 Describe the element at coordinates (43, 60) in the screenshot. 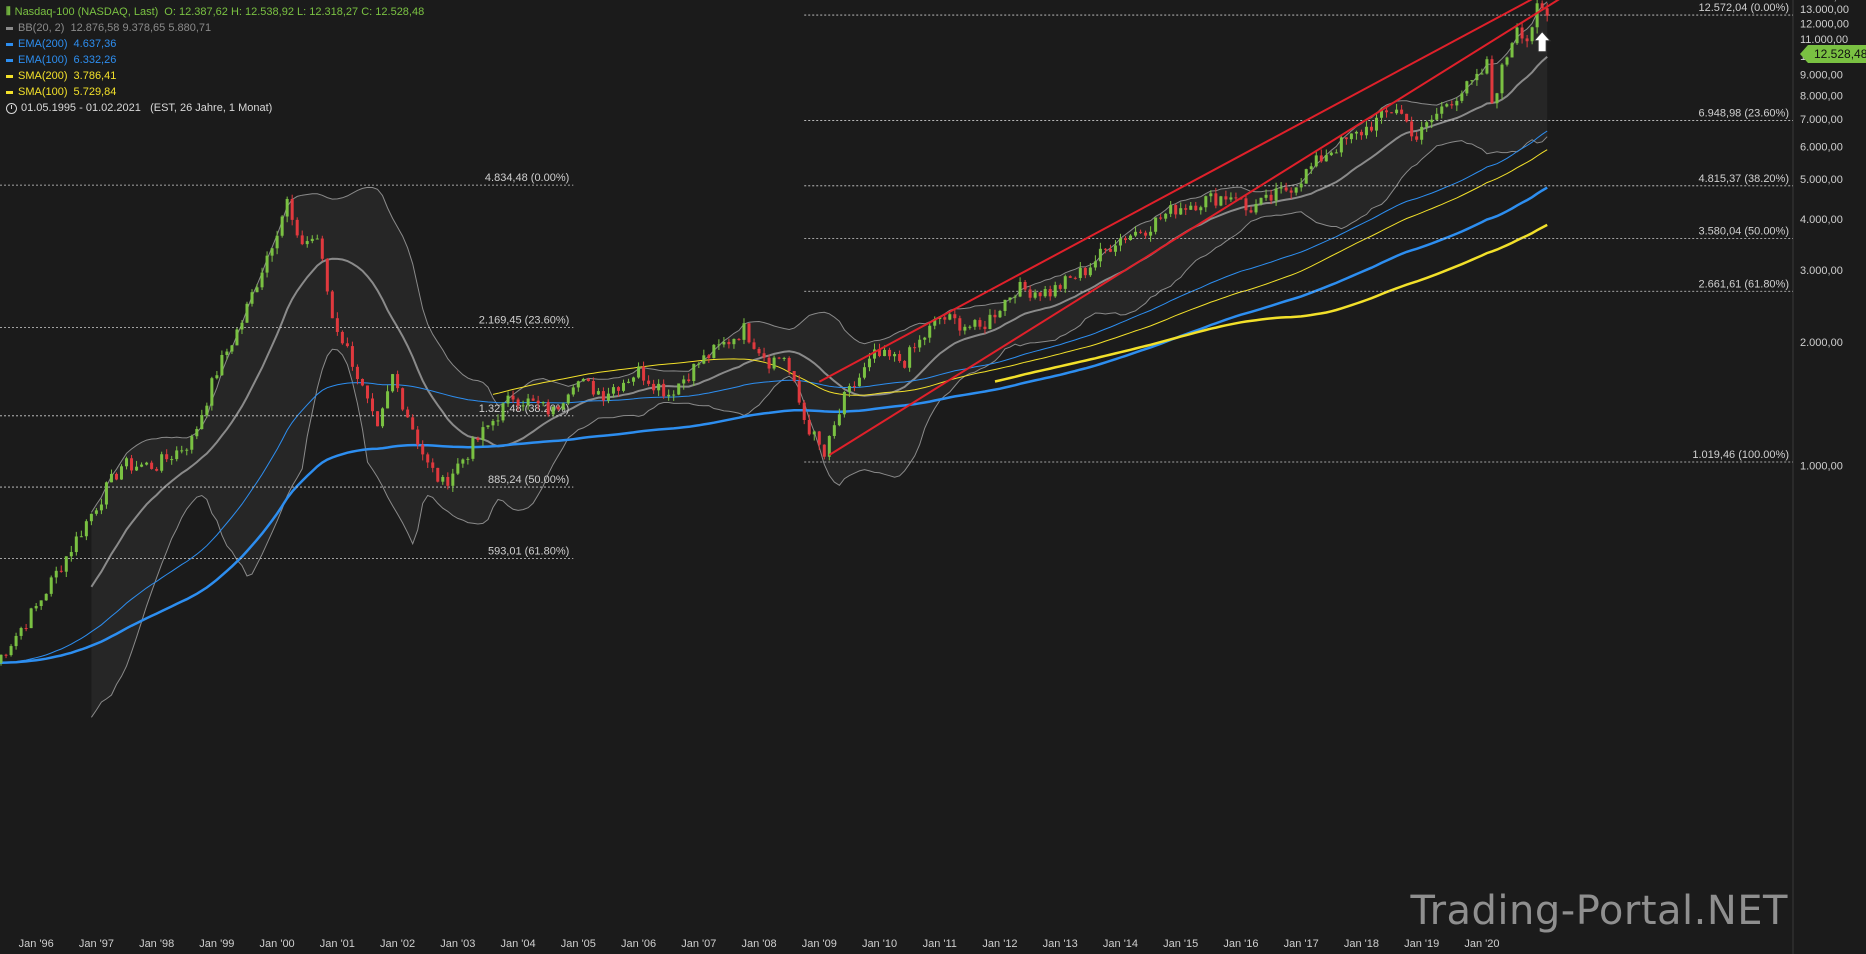

I see `ema100-label: EMA(100)` at that location.